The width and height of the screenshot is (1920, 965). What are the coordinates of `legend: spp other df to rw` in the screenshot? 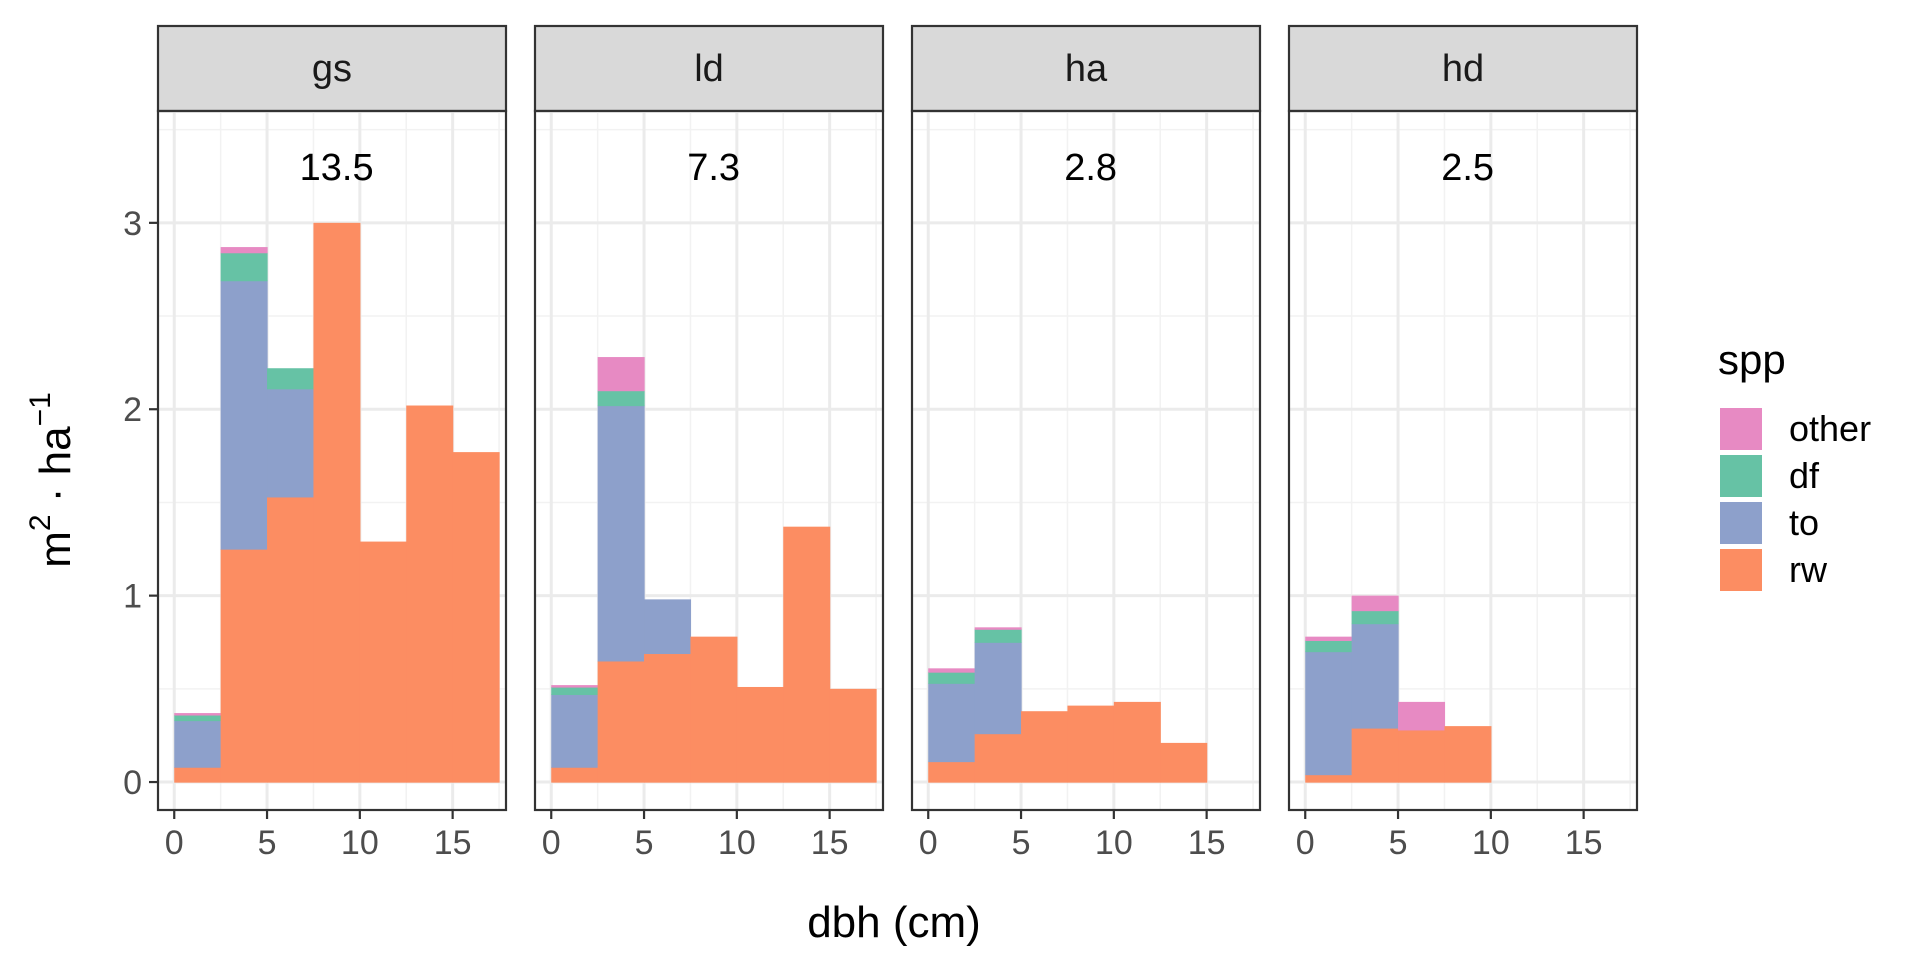 It's located at (1794, 463).